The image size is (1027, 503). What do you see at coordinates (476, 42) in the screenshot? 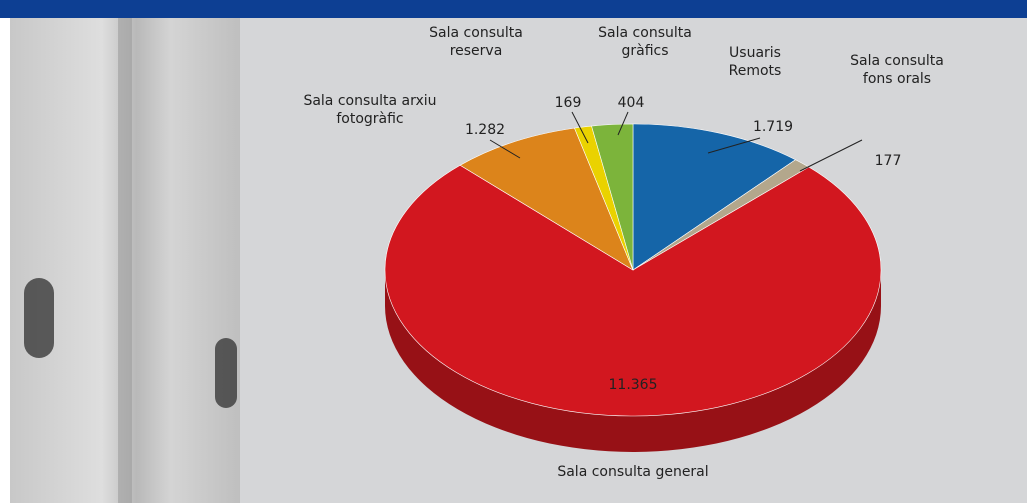
I see `category-label: Sala consulta reserva` at bounding box center [476, 42].